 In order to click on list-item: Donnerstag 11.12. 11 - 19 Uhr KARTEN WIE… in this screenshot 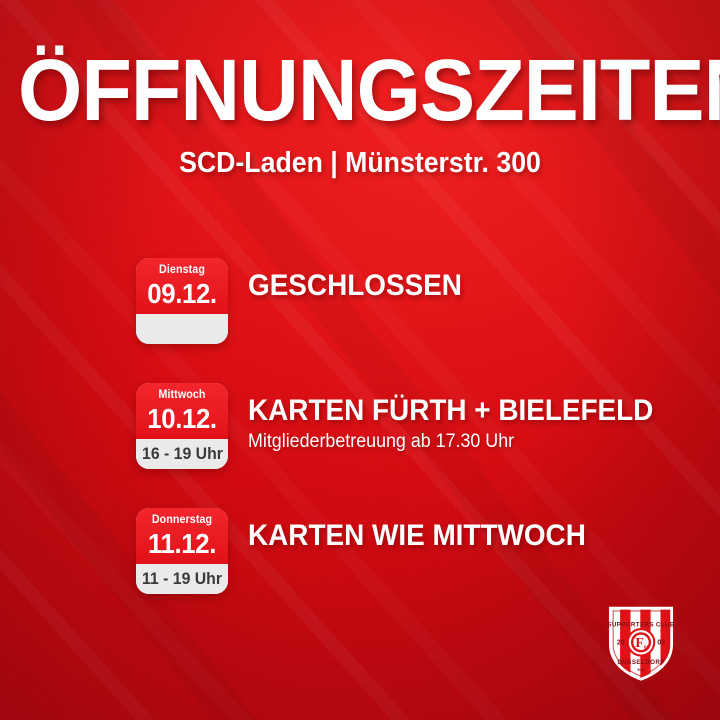, I will do `click(408, 554)`.